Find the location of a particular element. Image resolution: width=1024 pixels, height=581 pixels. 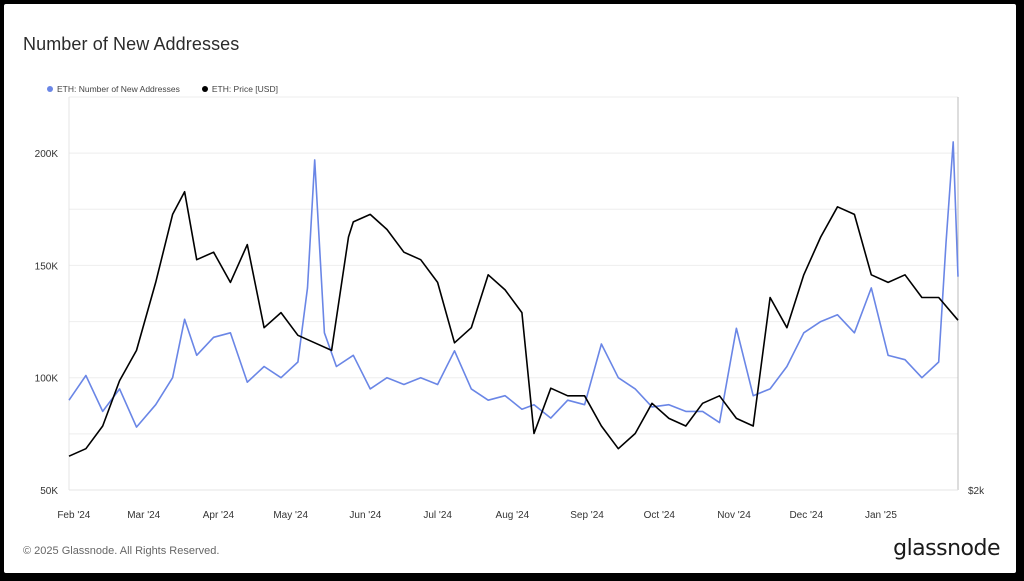

x-tick-label: Nov '24 is located at coordinates (734, 515).